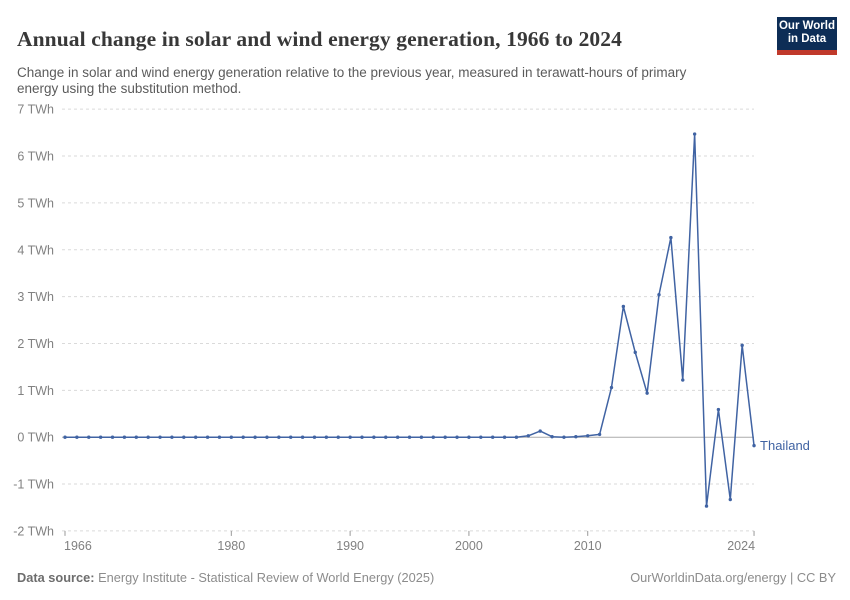 This screenshot has height=600, width=850. Describe the element at coordinates (350, 546) in the screenshot. I see `x-axis-label: 1990` at that location.